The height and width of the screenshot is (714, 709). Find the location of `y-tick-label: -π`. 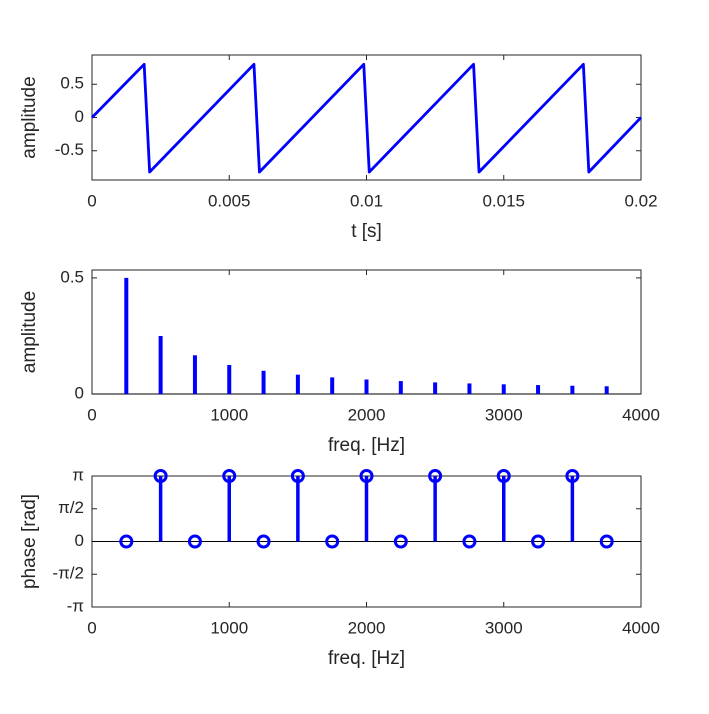

y-tick-label: -π is located at coordinates (75, 605).